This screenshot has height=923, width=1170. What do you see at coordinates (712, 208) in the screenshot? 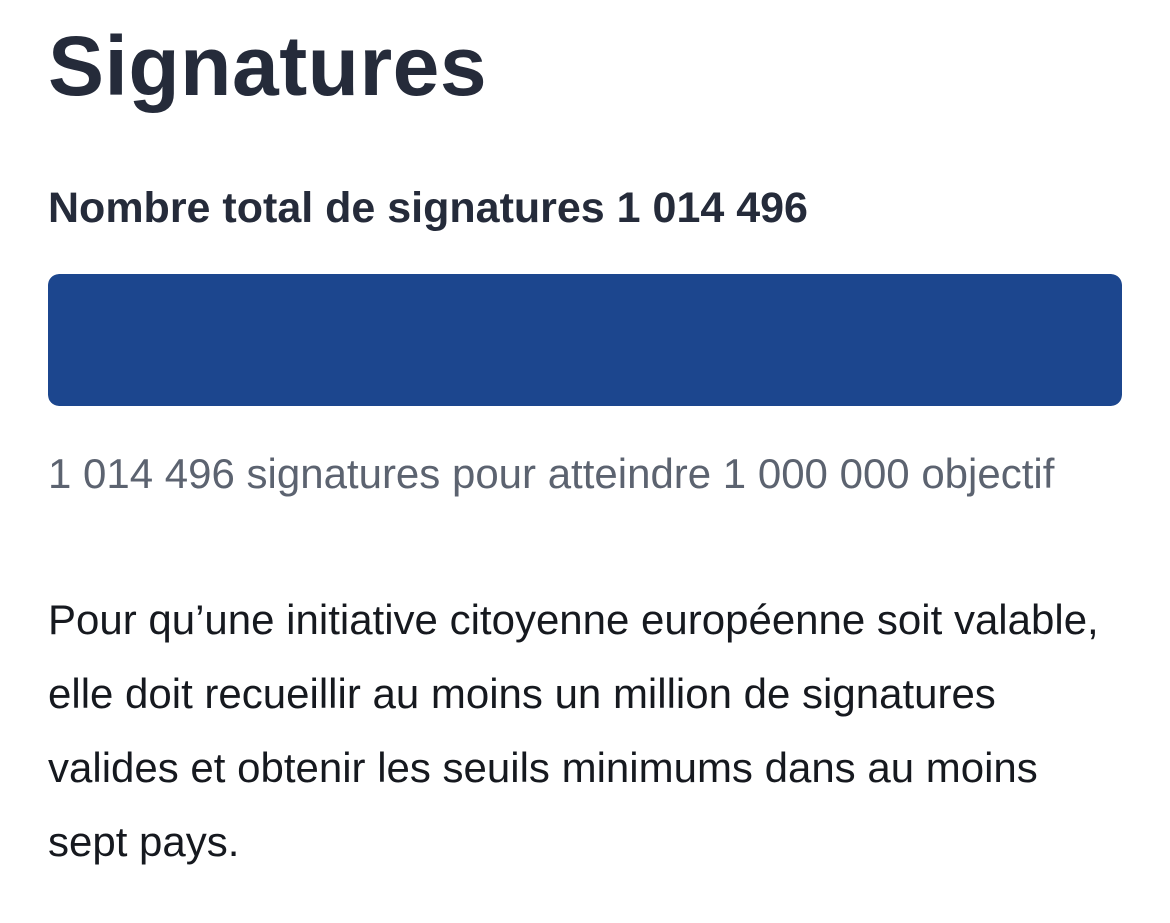
I see `total-signatures-value: 1 014 496` at bounding box center [712, 208].